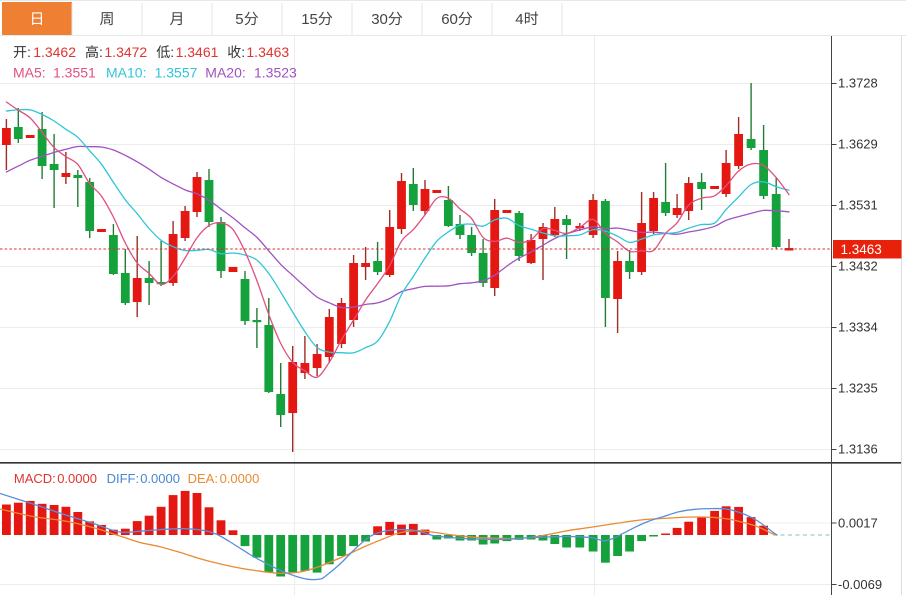 The height and width of the screenshot is (600, 906). I want to click on svg-text: 15, so click(309, 19).